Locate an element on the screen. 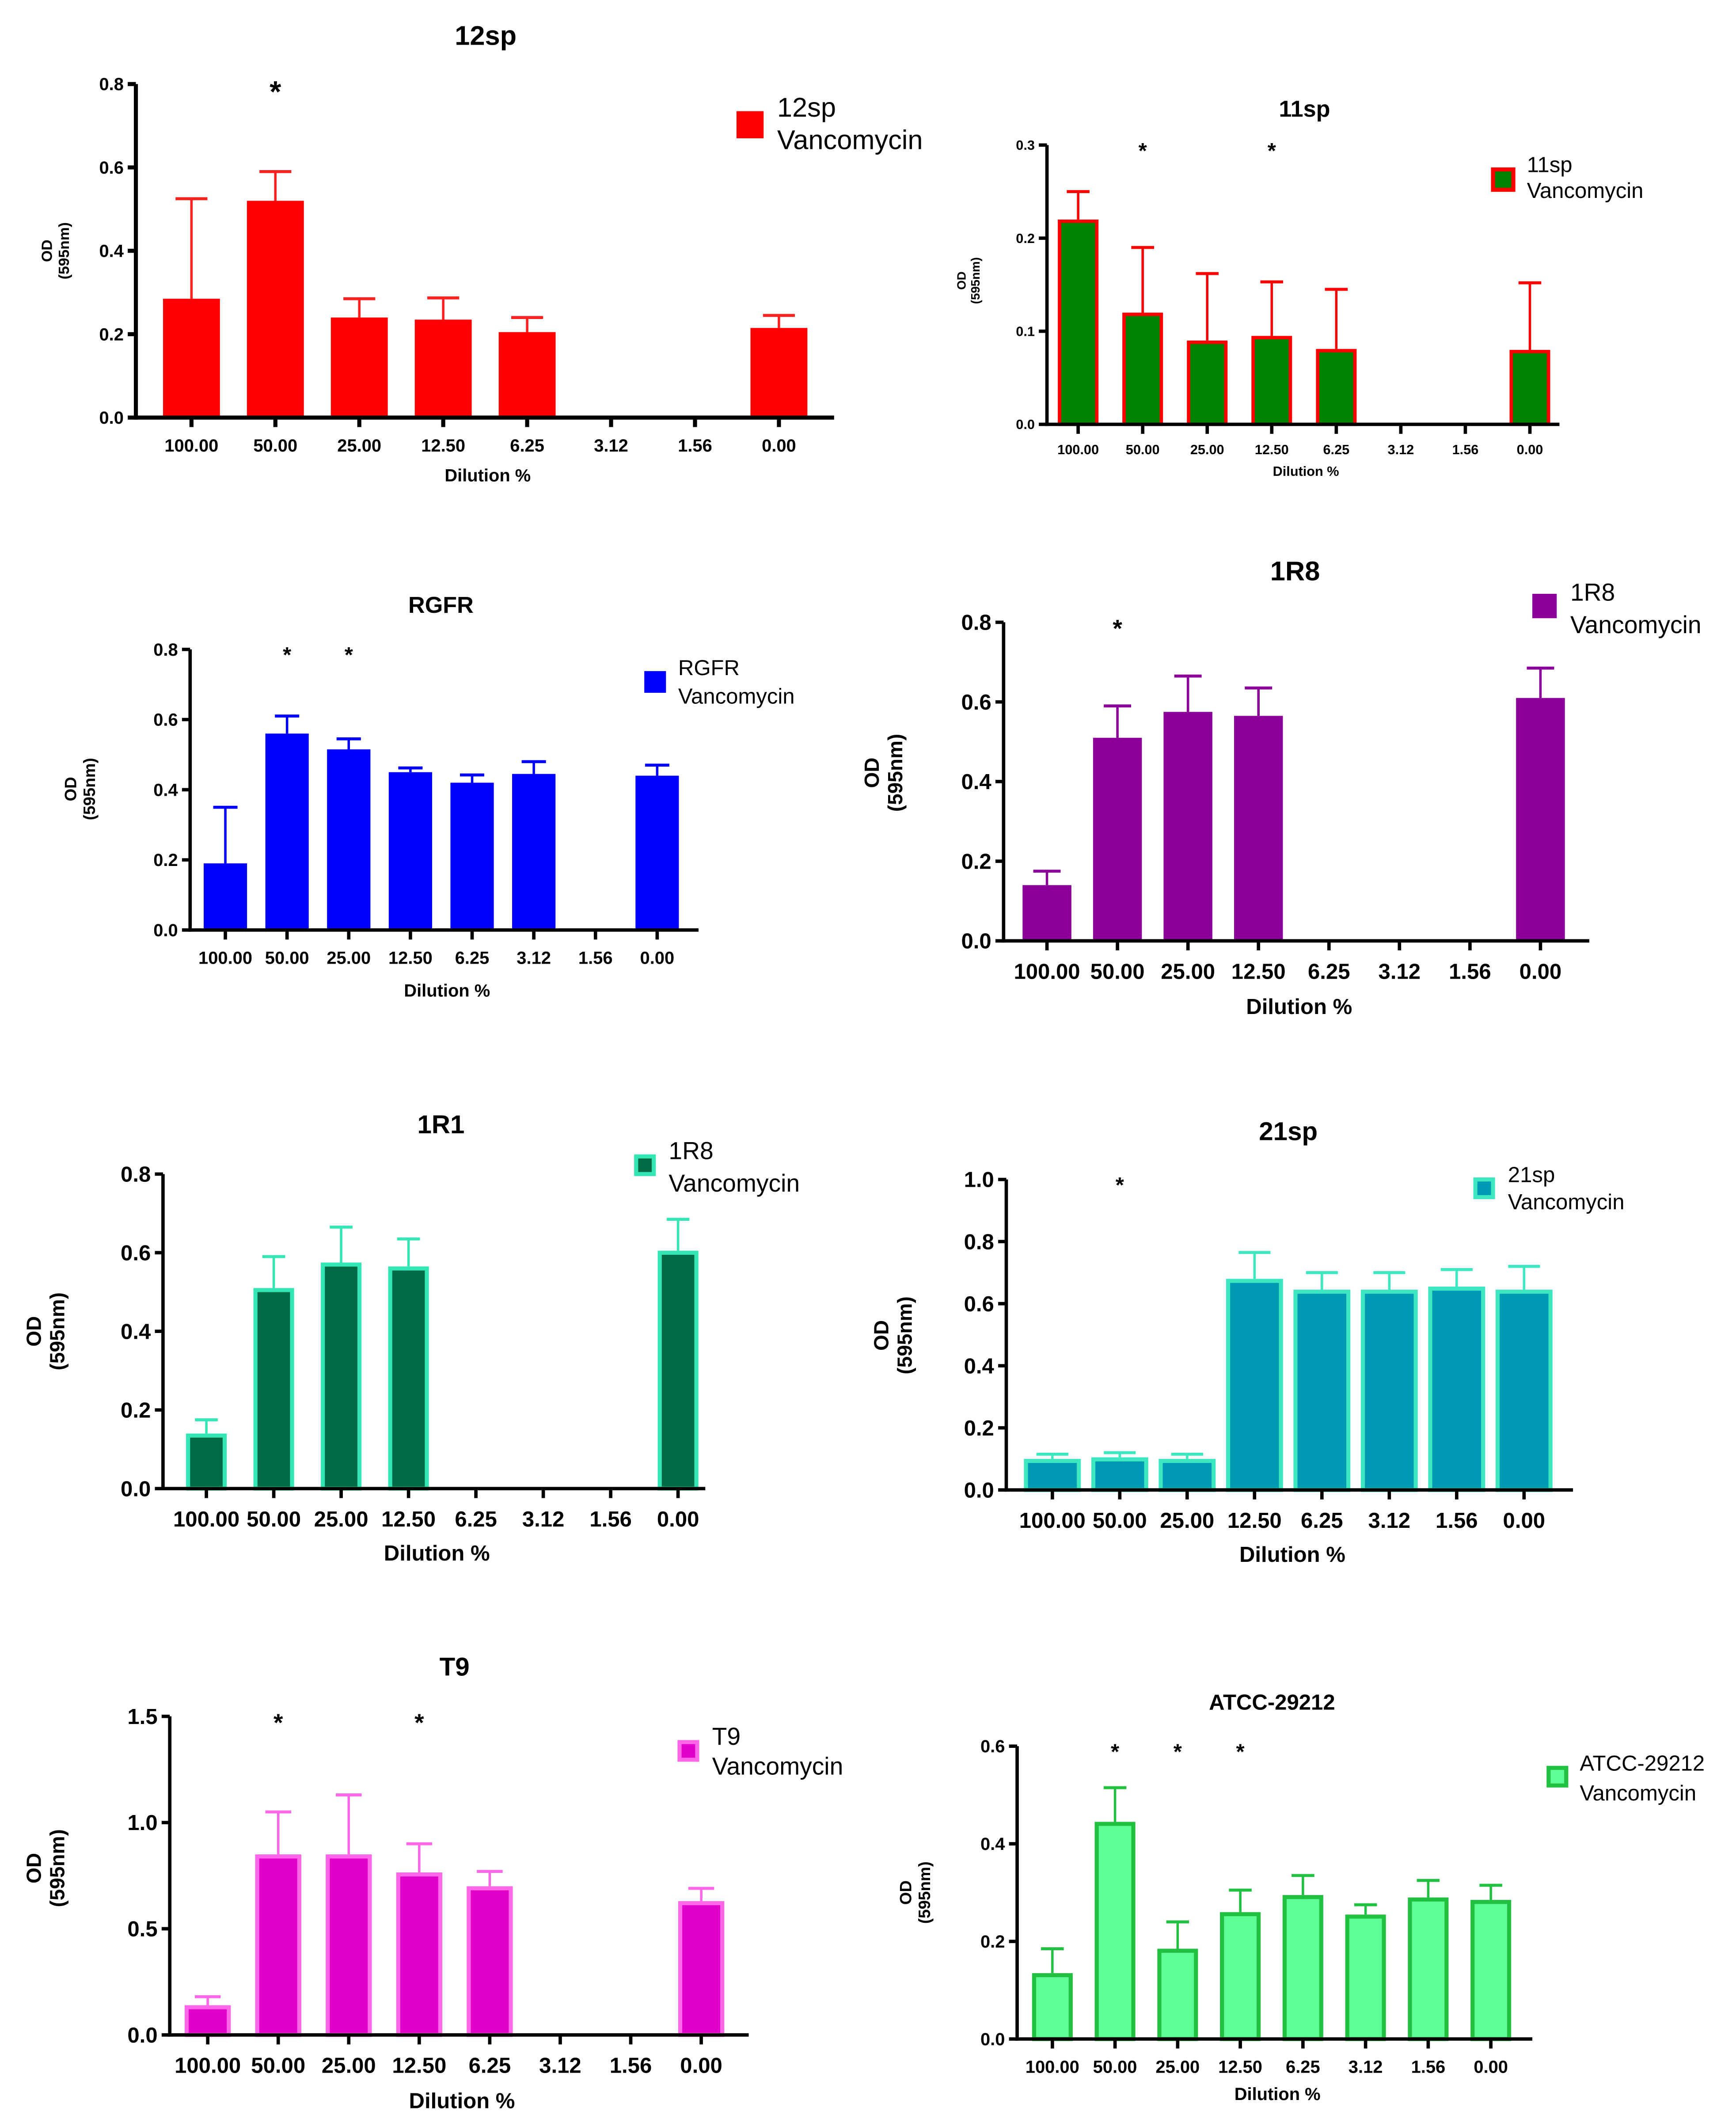  x-tick-label: 50.00 is located at coordinates (287, 958).